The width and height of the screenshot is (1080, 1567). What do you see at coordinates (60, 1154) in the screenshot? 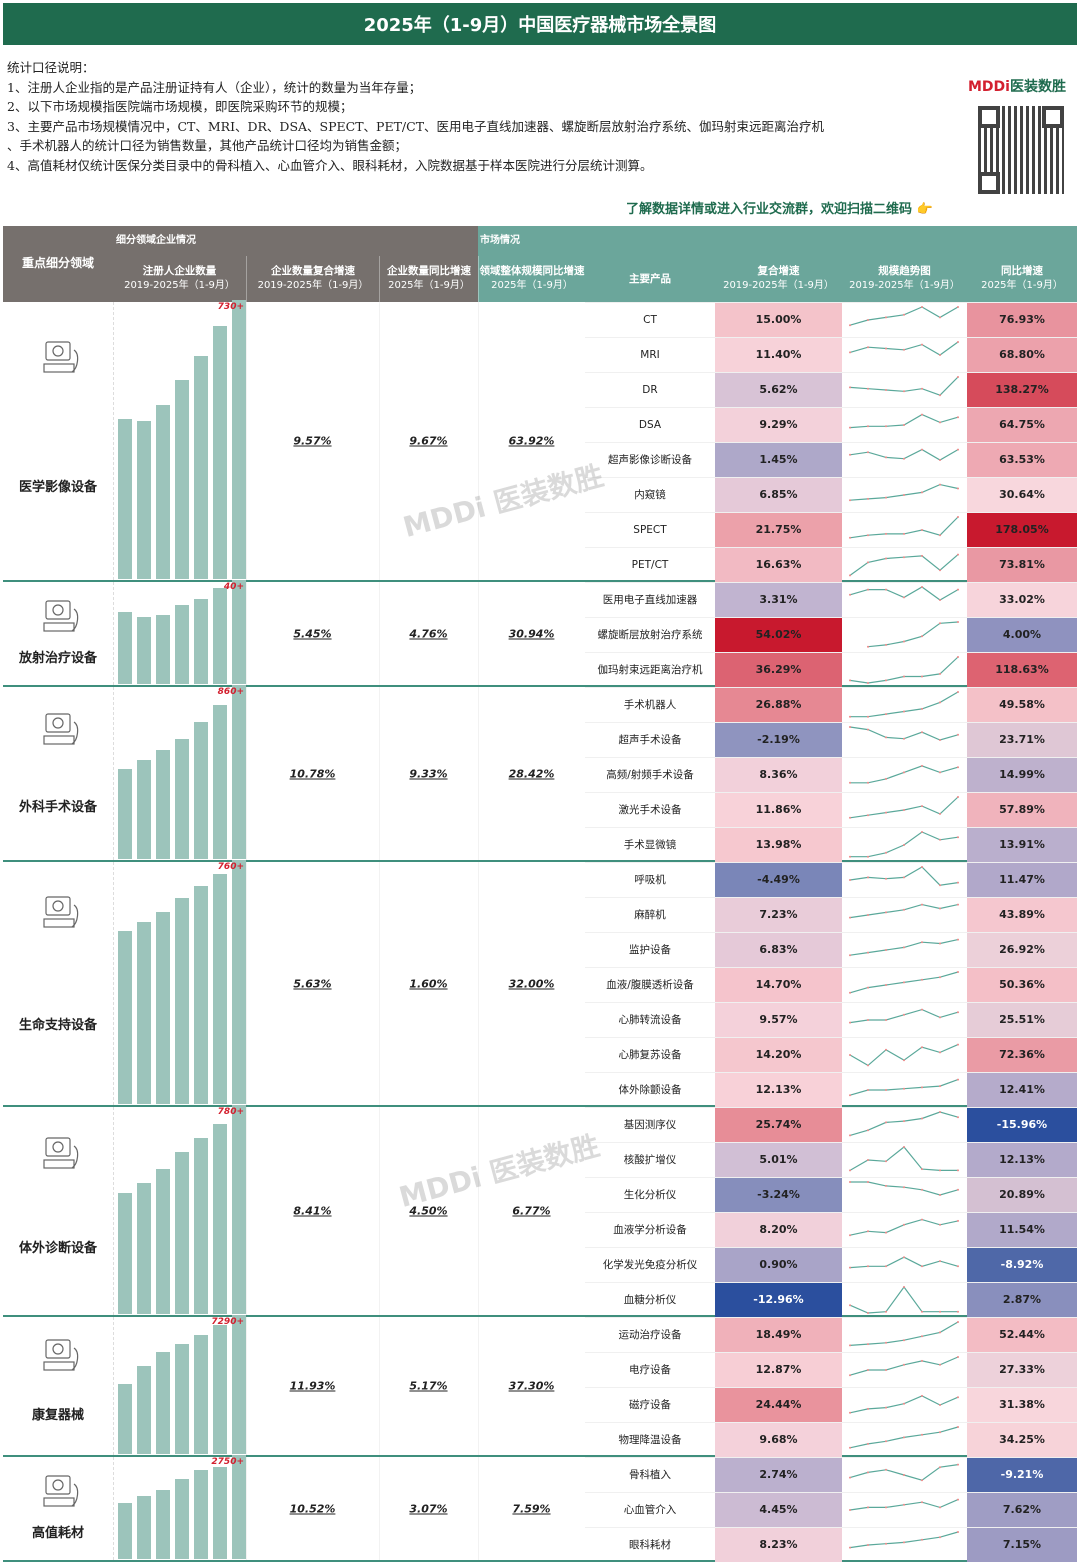
I see `microscope-icon` at bounding box center [60, 1154].